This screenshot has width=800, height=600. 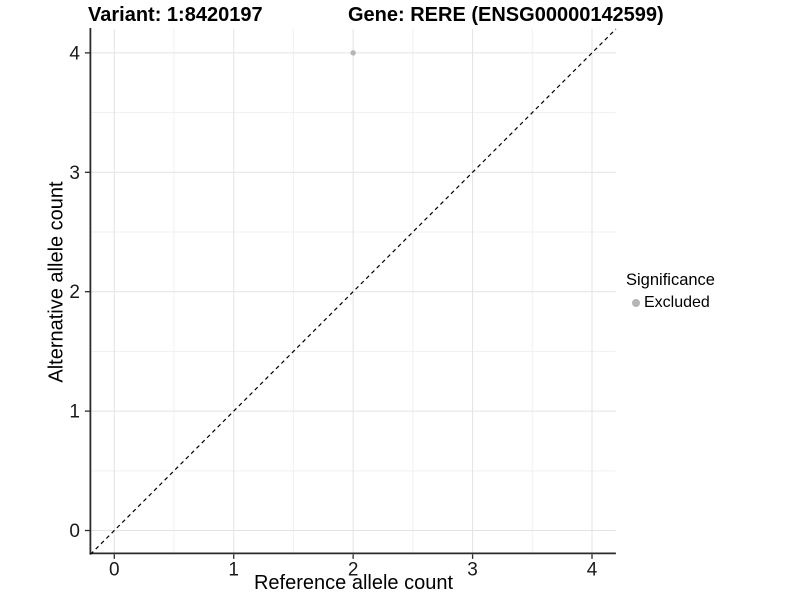 I want to click on x-tick-label: 4, so click(x=592, y=570).